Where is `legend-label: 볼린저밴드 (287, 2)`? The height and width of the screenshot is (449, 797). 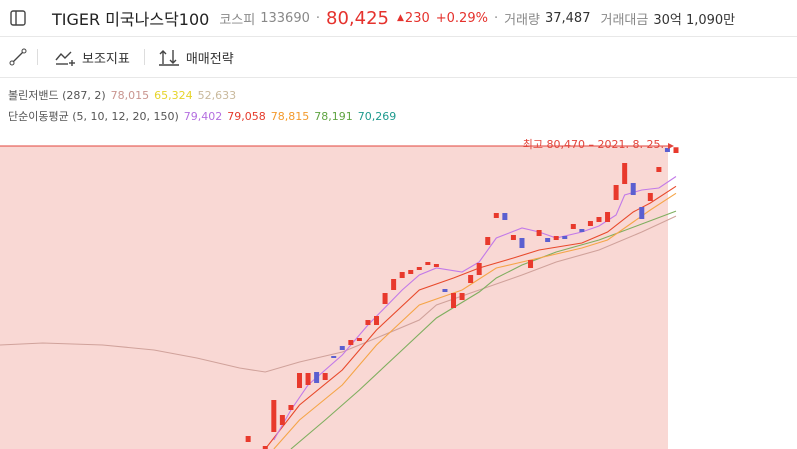 legend-label: 볼린저밴드 (287, 2) is located at coordinates (57, 95).